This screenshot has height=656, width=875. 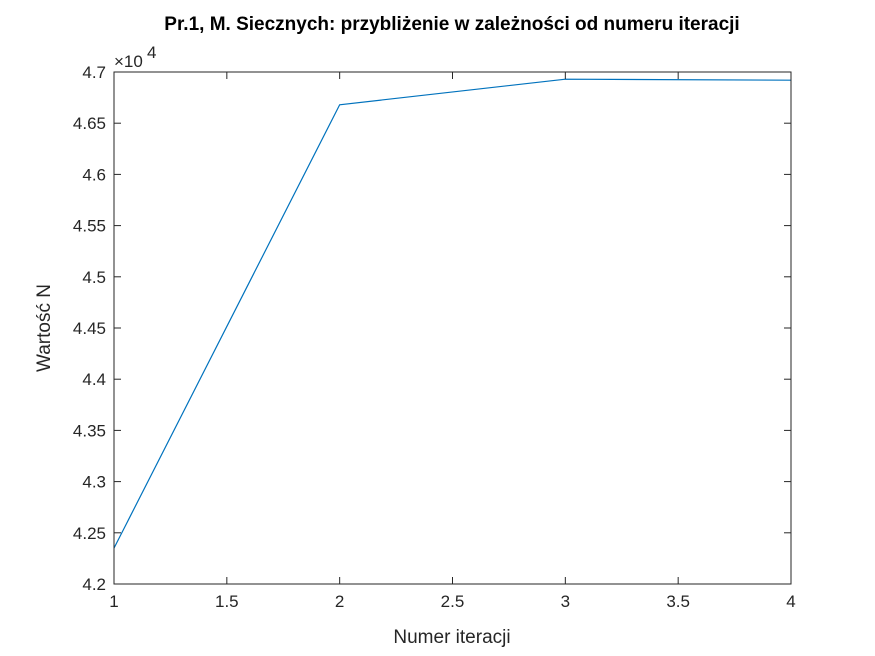 What do you see at coordinates (94, 584) in the screenshot?
I see `y-tick-label: 4.2` at bounding box center [94, 584].